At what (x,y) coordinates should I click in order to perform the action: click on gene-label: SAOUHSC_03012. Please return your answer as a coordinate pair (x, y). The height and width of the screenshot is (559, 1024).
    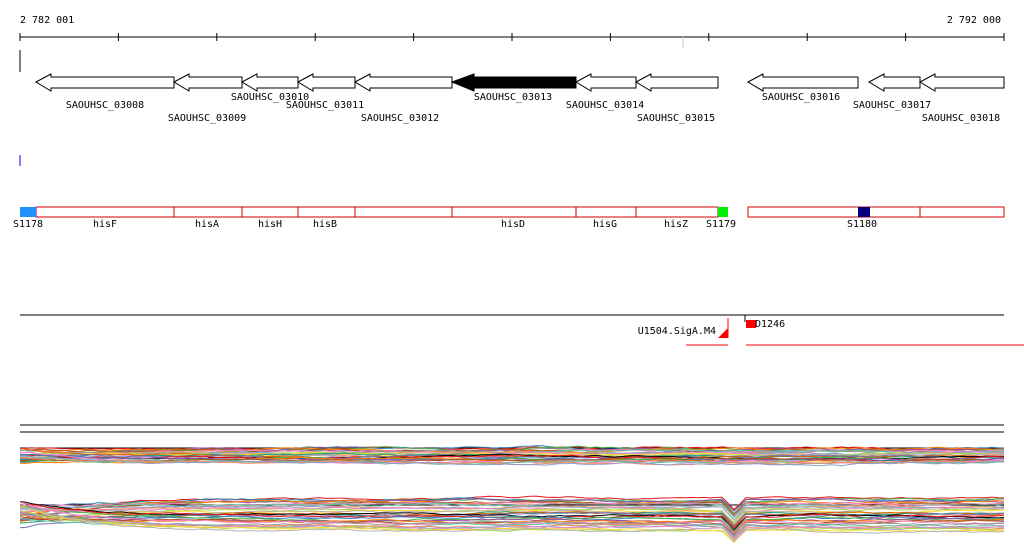
    Looking at the image, I should click on (400, 118).